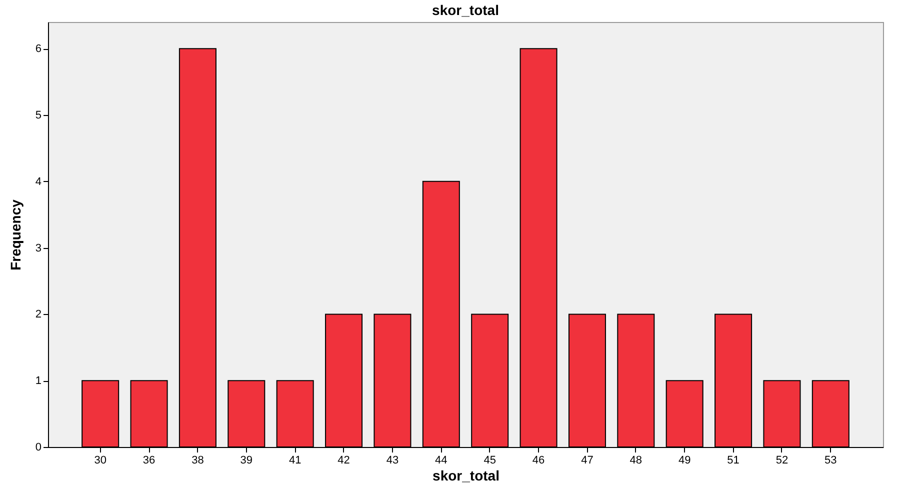 The height and width of the screenshot is (504, 908). What do you see at coordinates (15, 234) in the screenshot?
I see `y-axis-title: Frequency` at bounding box center [15, 234].